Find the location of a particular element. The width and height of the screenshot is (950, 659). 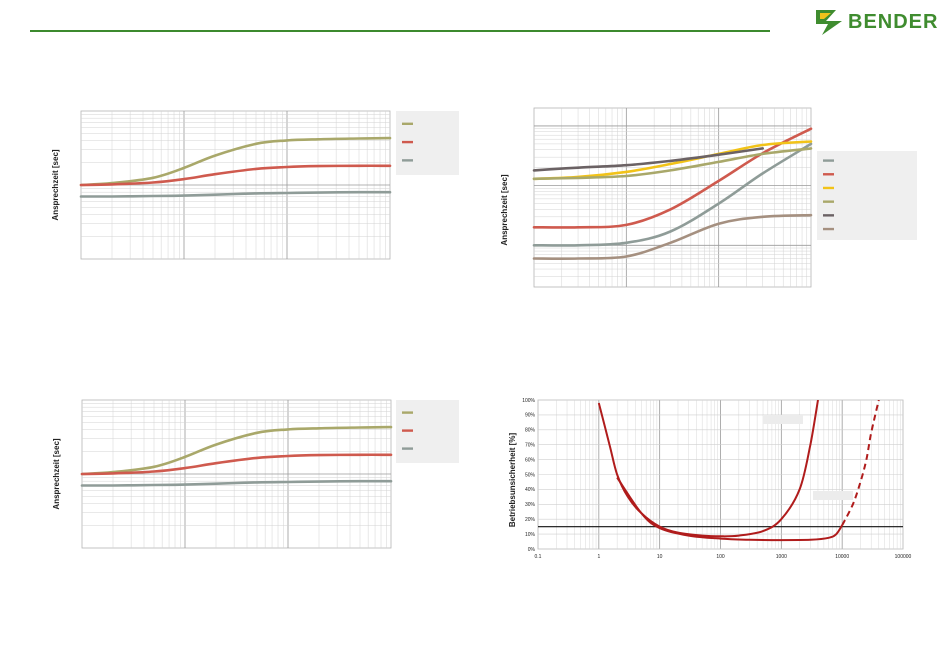

y-tick-label: 100% is located at coordinates (528, 401).